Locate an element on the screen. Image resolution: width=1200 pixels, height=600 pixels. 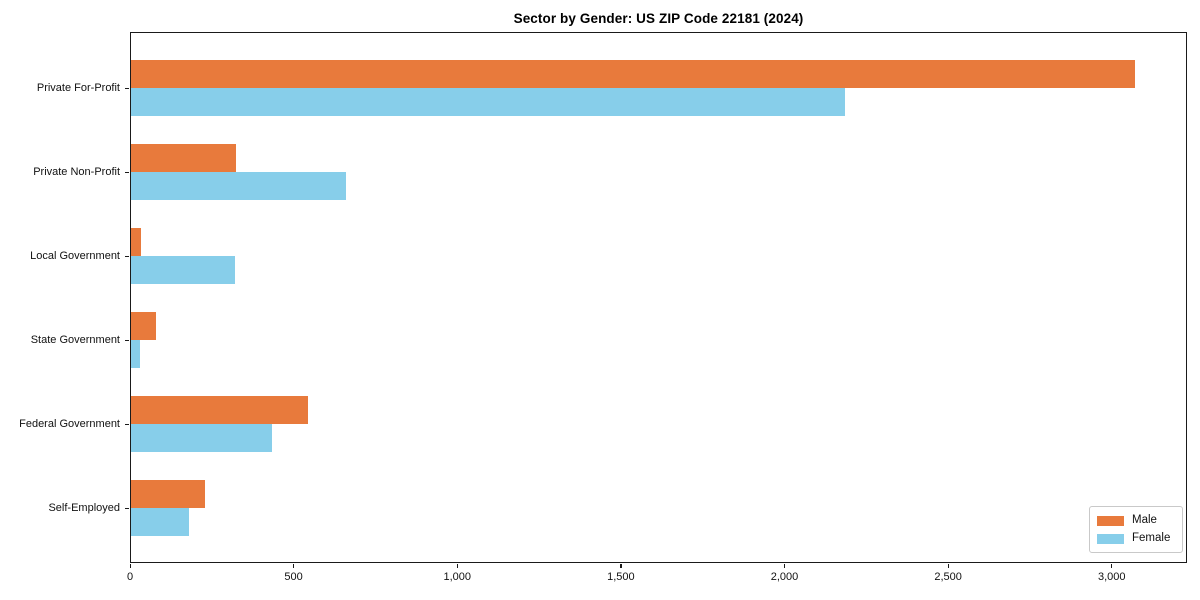
bar-female-state-government is located at coordinates (135, 354).